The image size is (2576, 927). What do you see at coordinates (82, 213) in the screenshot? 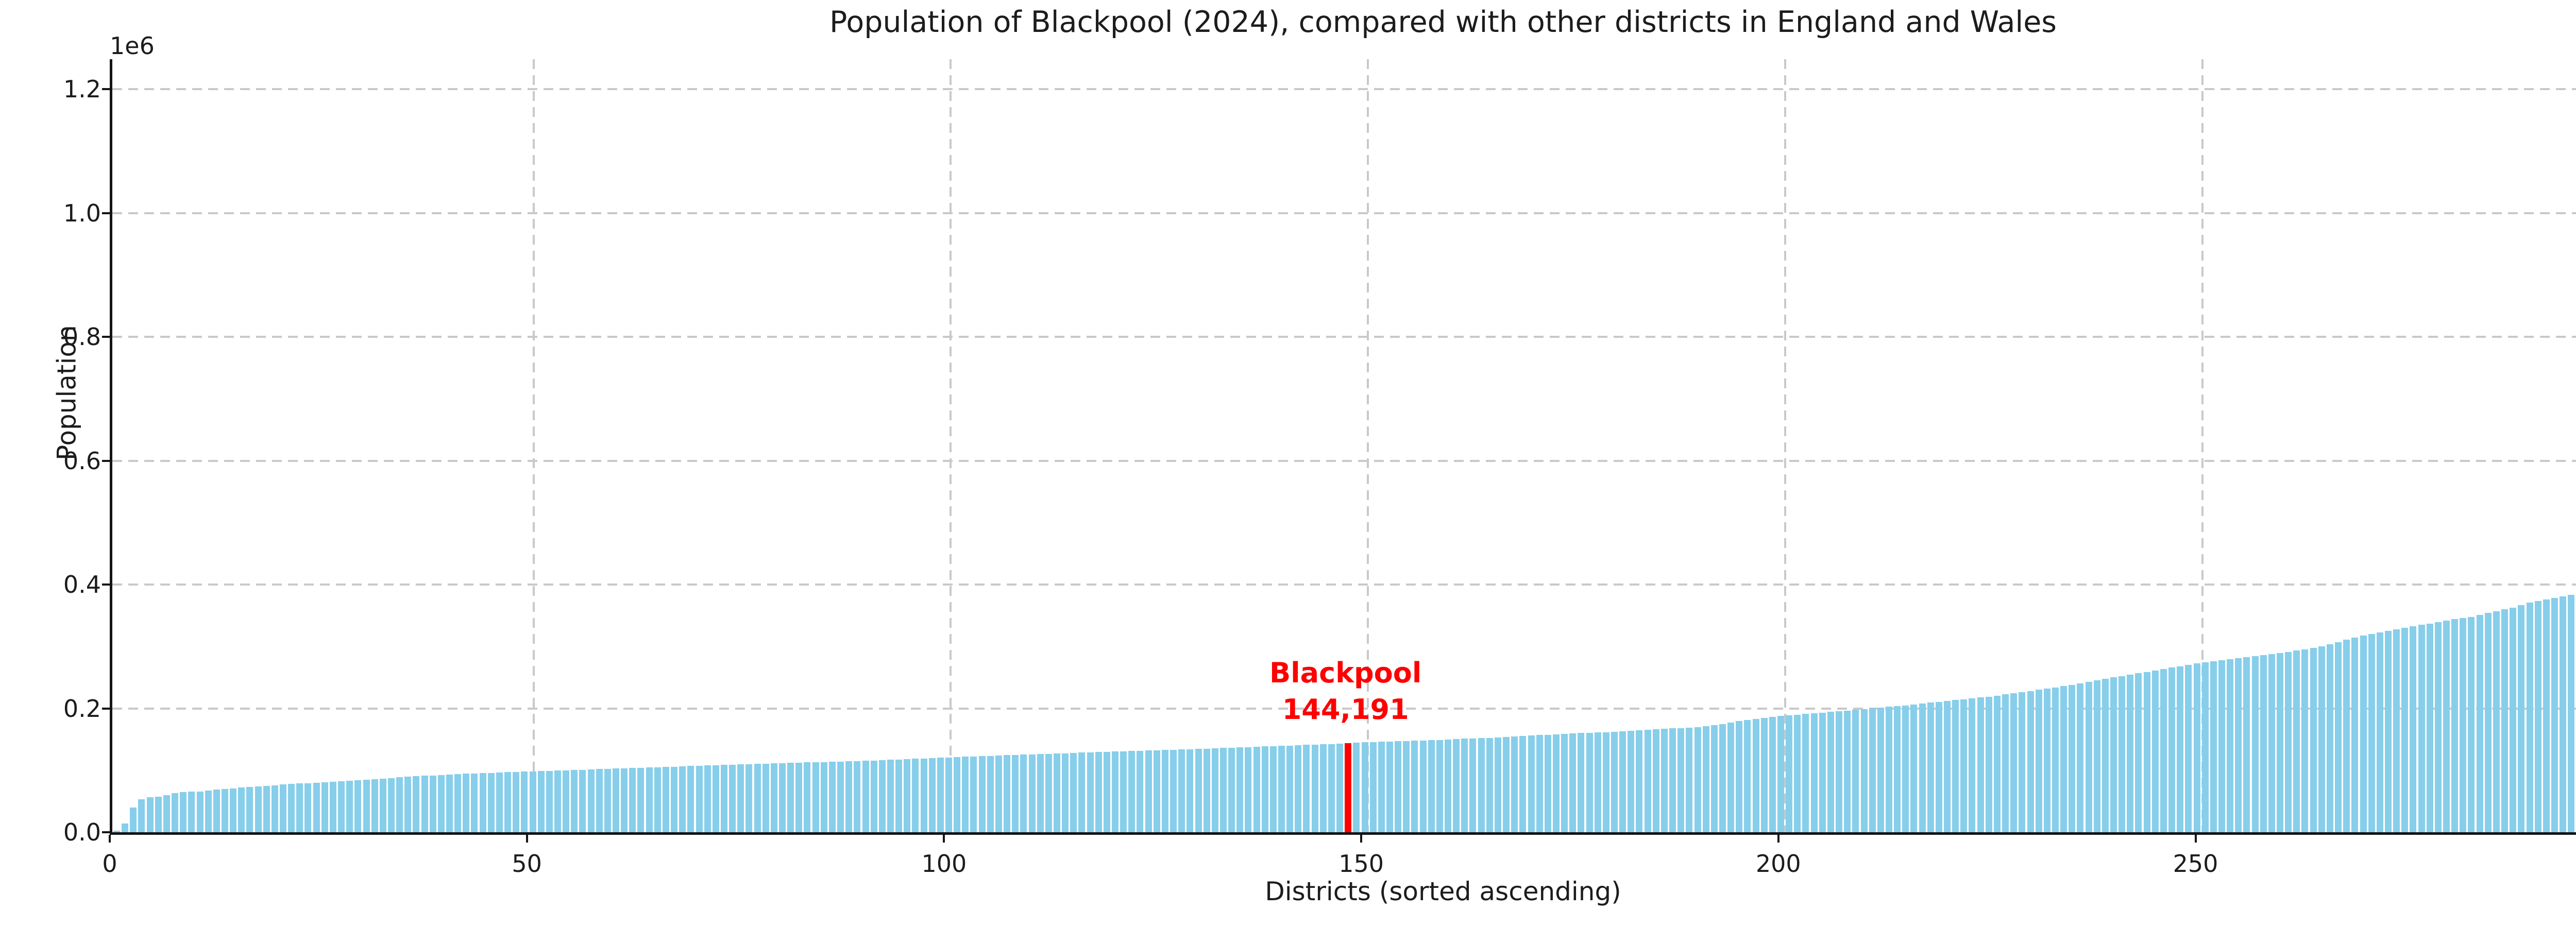
I see `y-tick-label: 1.0` at bounding box center [82, 213].